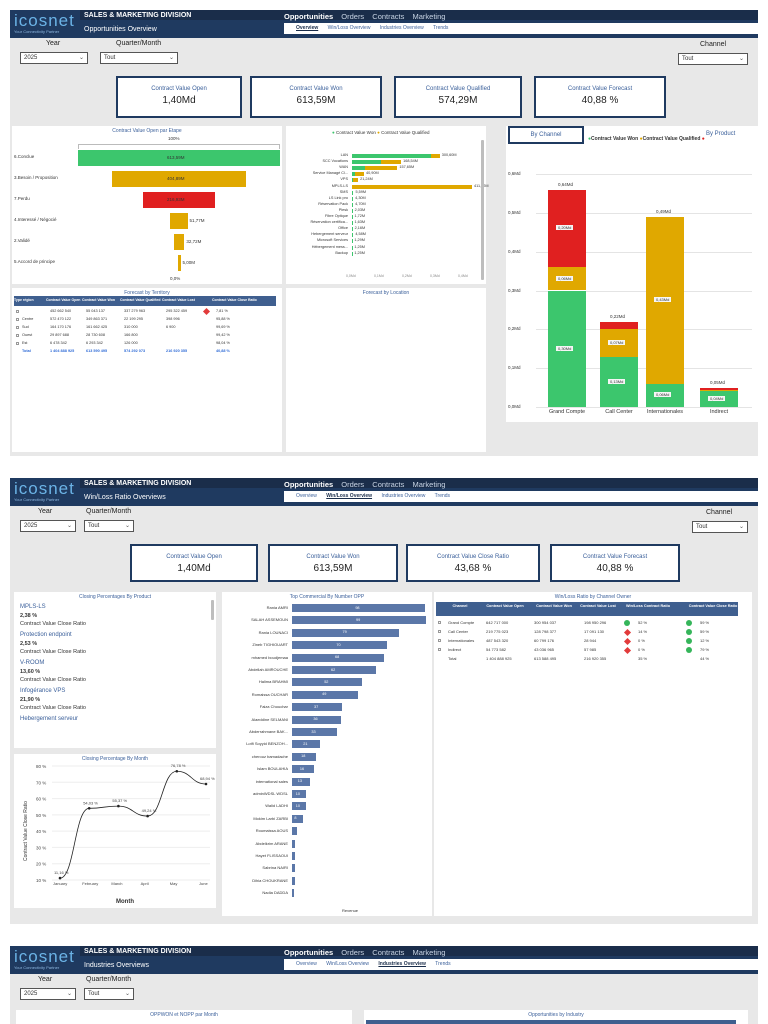  Describe the element at coordinates (587, 609) in the screenshot. I see `table-header` at that location.